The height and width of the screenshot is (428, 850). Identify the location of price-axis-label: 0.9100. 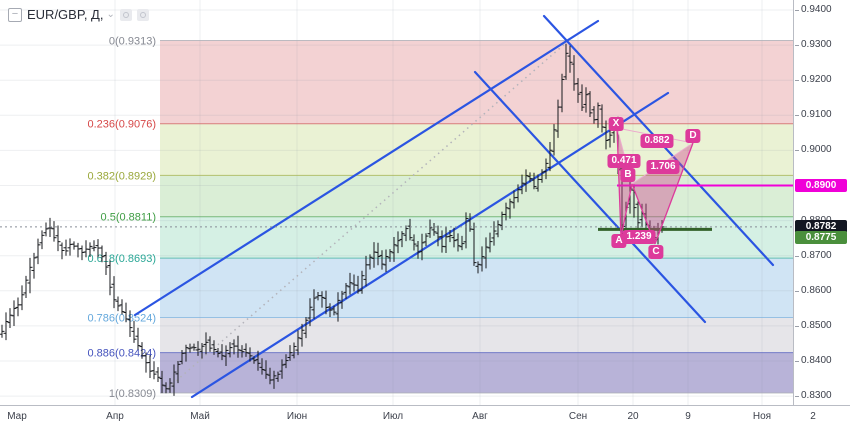
(813, 115).